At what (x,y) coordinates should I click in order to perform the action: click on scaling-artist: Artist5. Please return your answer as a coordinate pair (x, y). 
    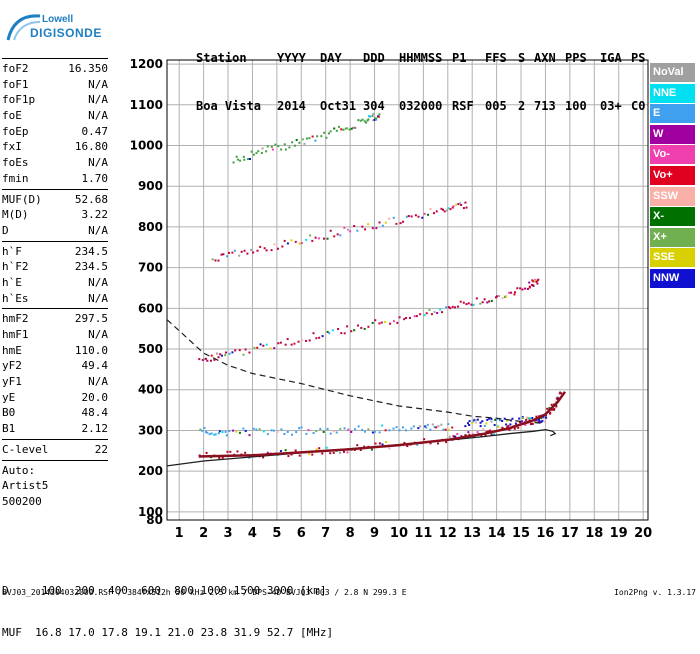
    Looking at the image, I should click on (25, 486).